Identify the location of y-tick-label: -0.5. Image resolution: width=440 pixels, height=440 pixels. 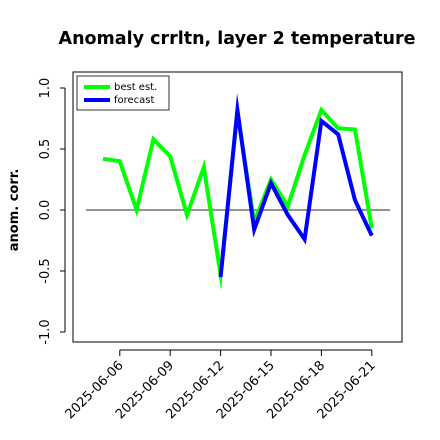
(45, 270).